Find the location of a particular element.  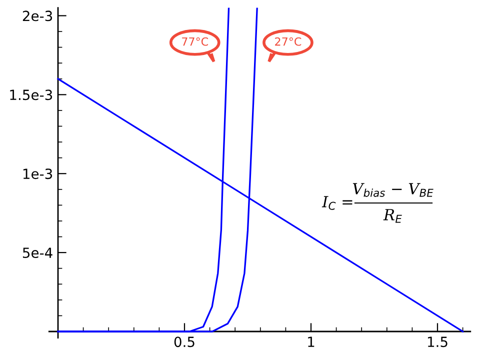

x-tick-label: 1 is located at coordinates (311, 341).